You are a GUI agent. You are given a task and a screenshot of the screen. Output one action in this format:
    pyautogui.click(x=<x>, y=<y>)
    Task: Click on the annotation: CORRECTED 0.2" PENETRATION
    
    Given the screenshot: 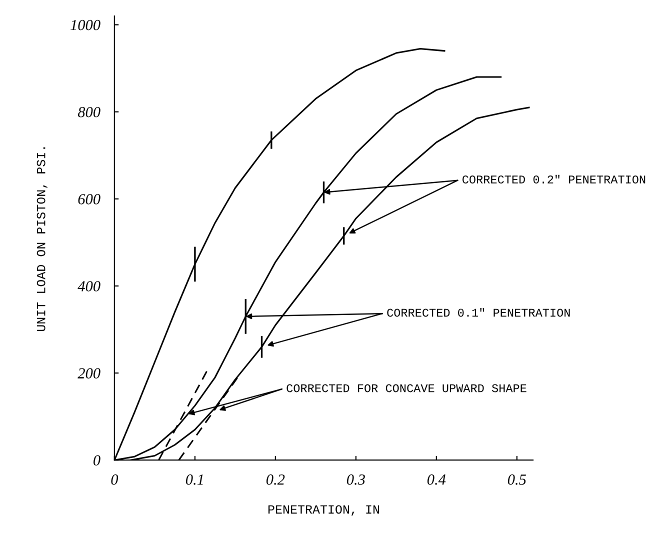 What is the action you would take?
    pyautogui.click(x=554, y=179)
    